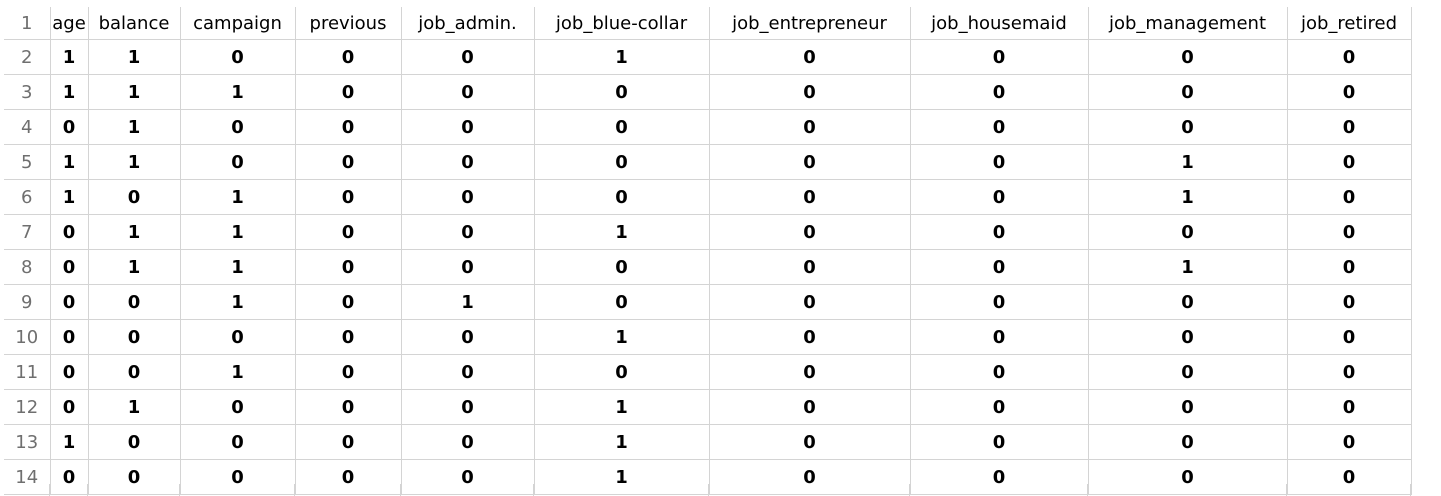 This screenshot has height=496, width=1441. What do you see at coordinates (27, 127) in the screenshot?
I see `row-number: 4` at bounding box center [27, 127].